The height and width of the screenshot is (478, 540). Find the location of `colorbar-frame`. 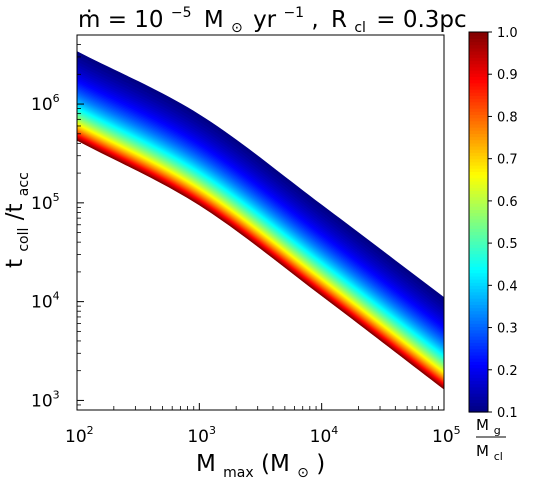

colorbar-frame is located at coordinates (478, 222).